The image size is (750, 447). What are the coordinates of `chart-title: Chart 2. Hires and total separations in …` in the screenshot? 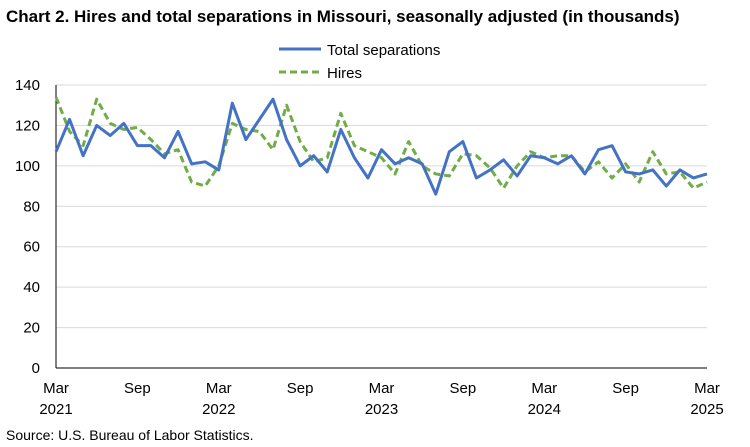 It's located at (343, 16).